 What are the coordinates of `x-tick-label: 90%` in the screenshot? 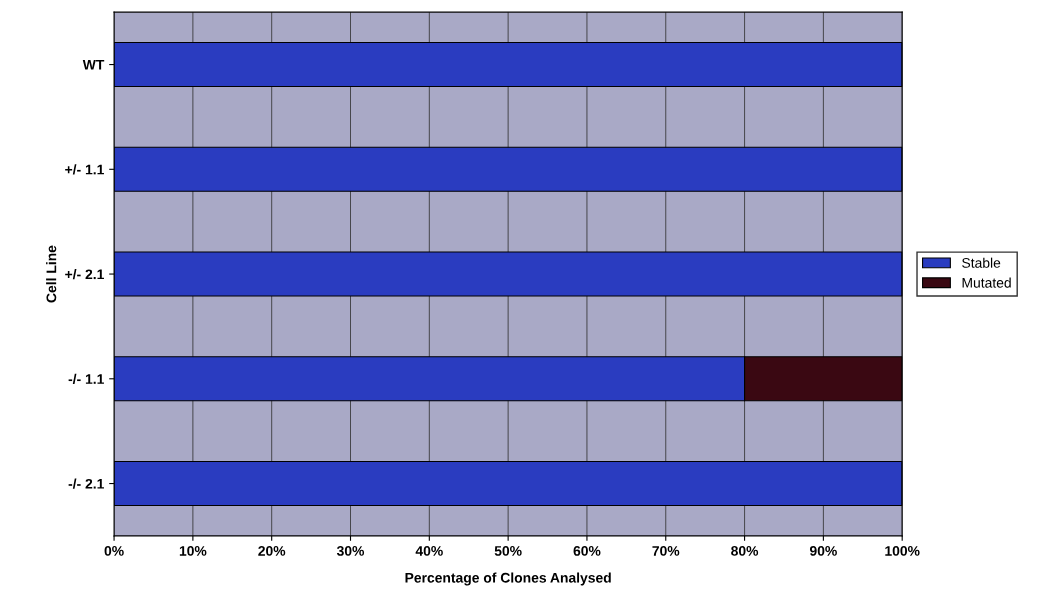 It's located at (823, 551).